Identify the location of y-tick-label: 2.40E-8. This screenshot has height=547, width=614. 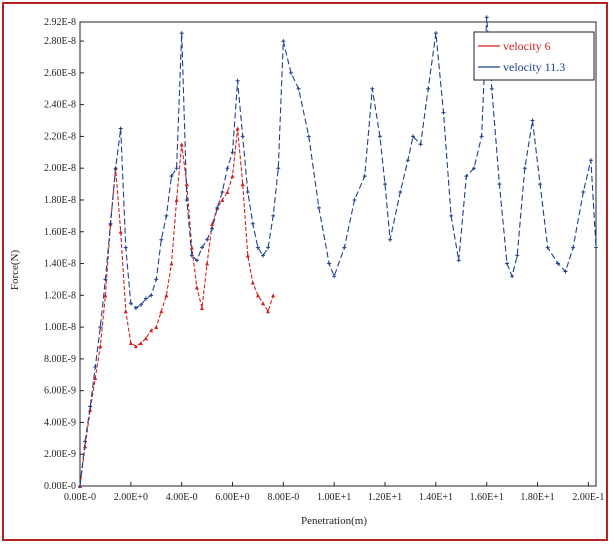
(60, 105).